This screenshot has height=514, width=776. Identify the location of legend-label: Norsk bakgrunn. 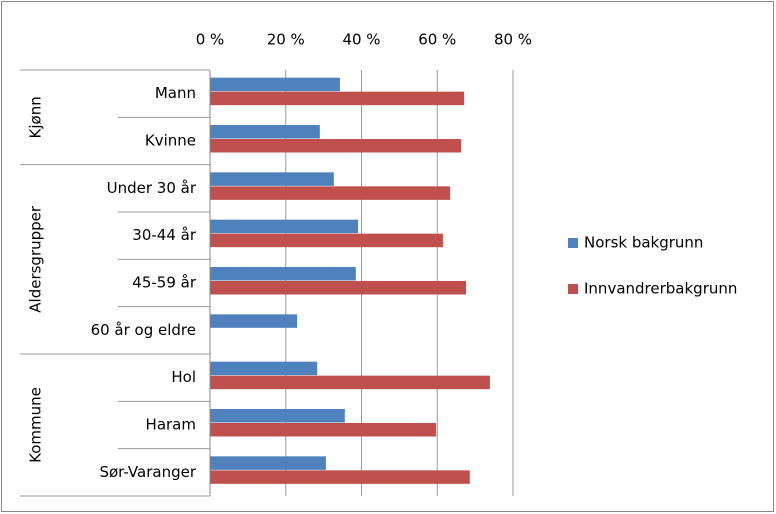
(643, 243).